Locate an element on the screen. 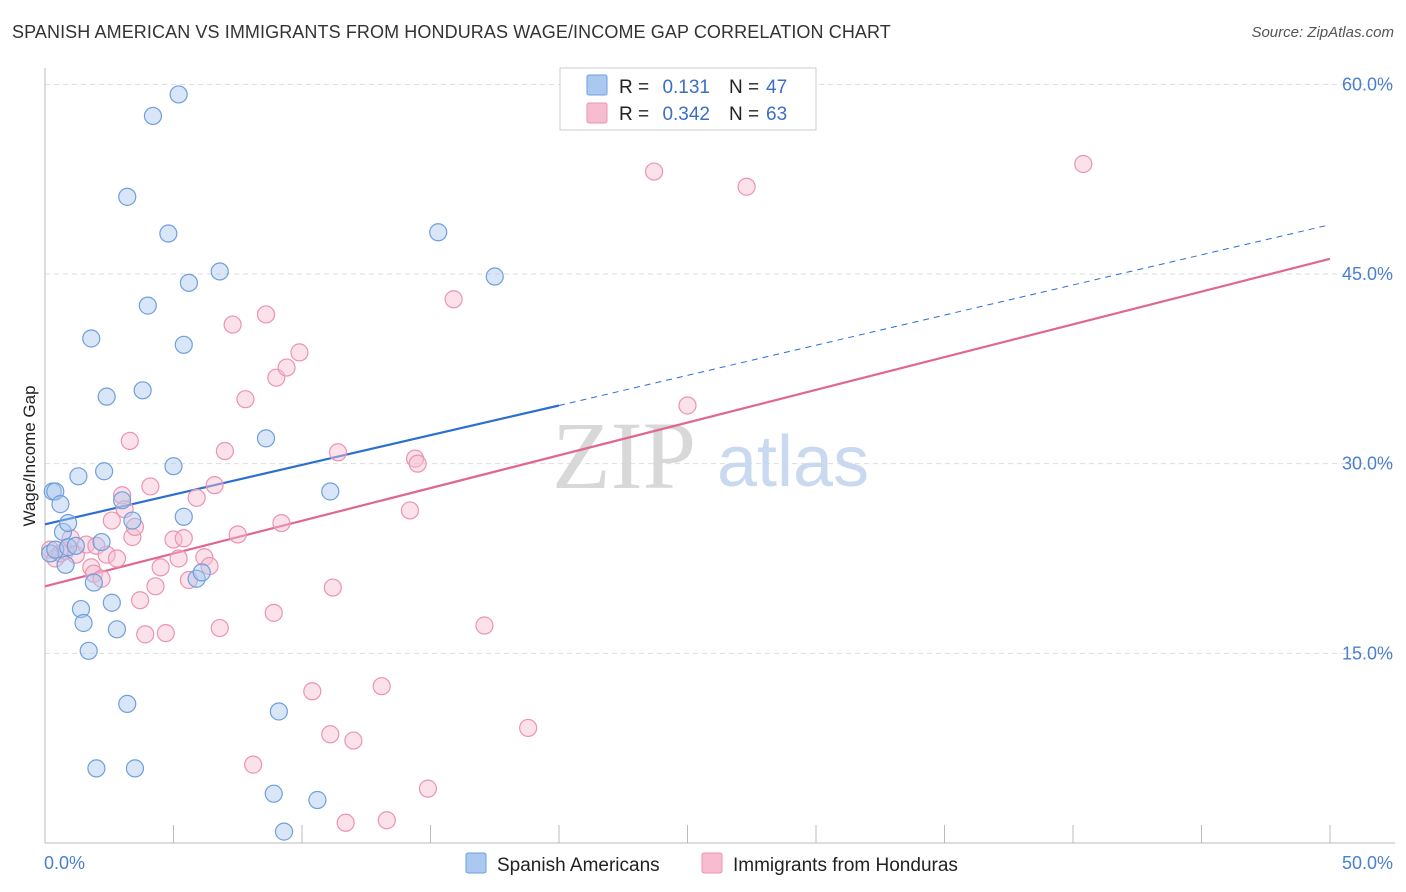 The height and width of the screenshot is (892, 1406). y-tick-label-15: 15.0% is located at coordinates (1367, 653).